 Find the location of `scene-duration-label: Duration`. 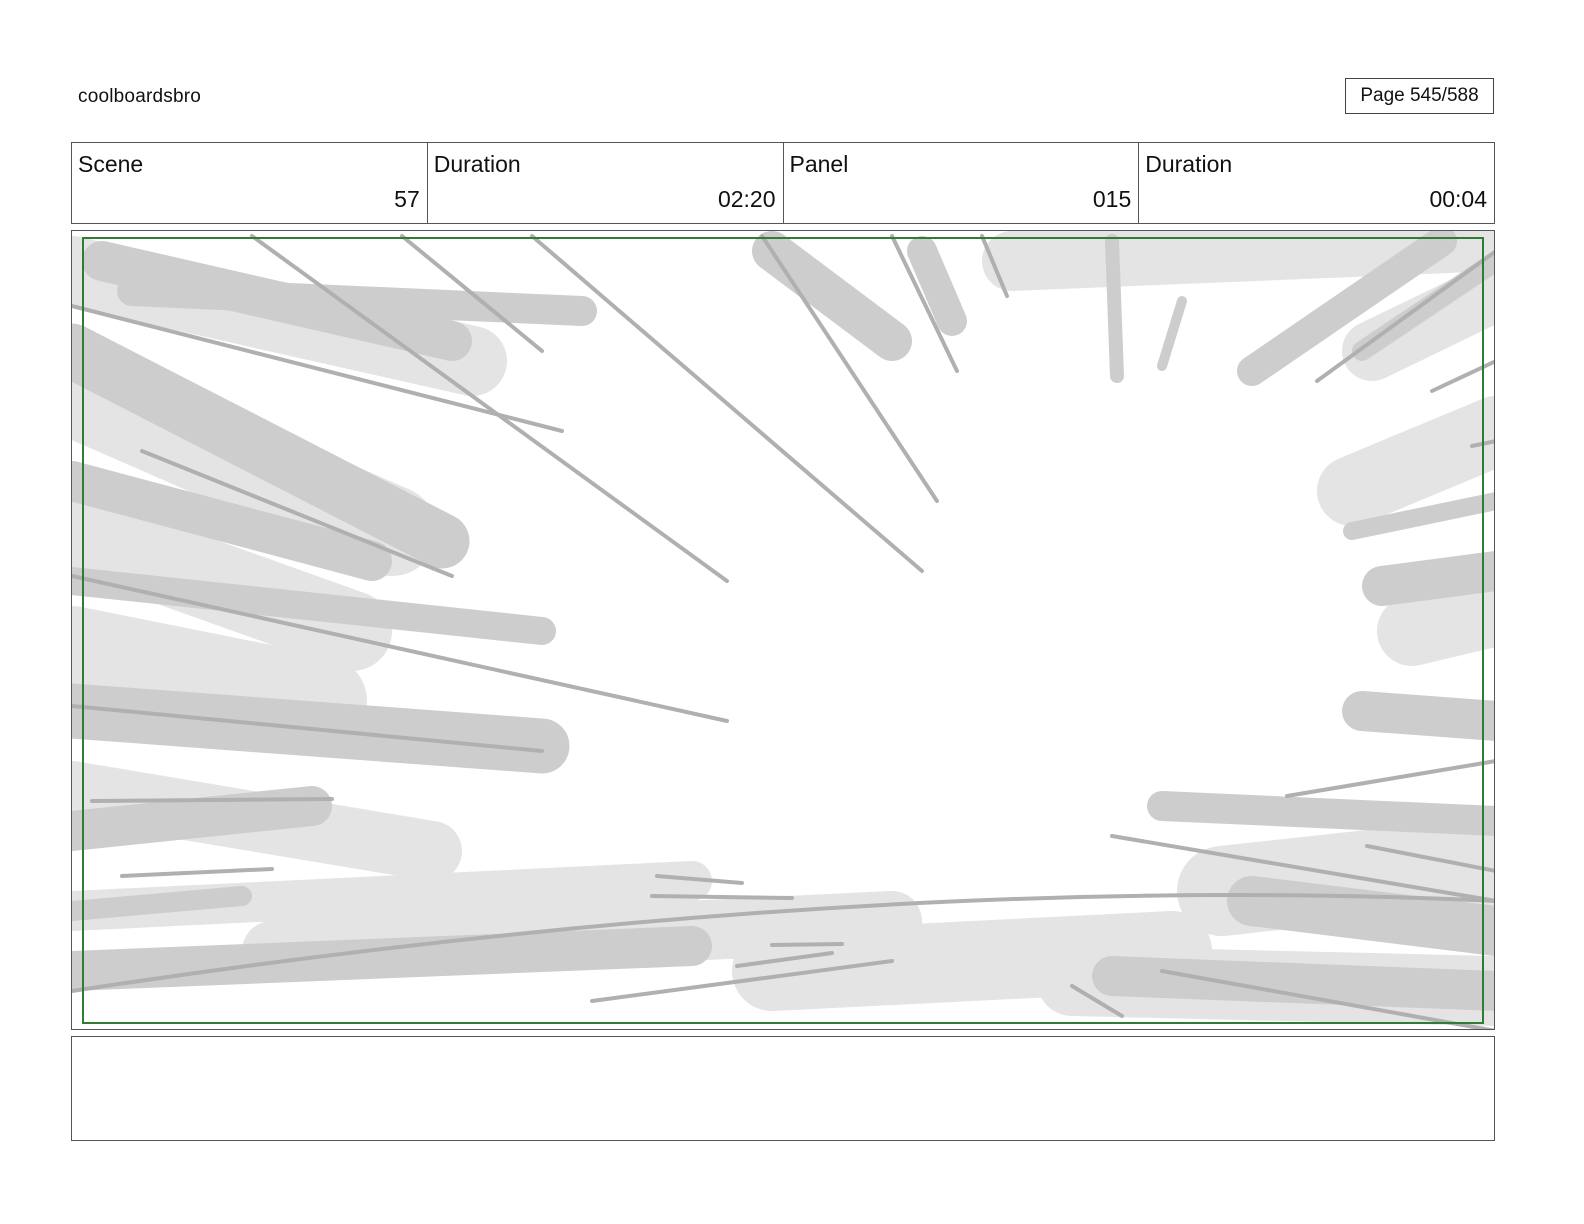

scene-duration-label: Duration is located at coordinates (477, 164).